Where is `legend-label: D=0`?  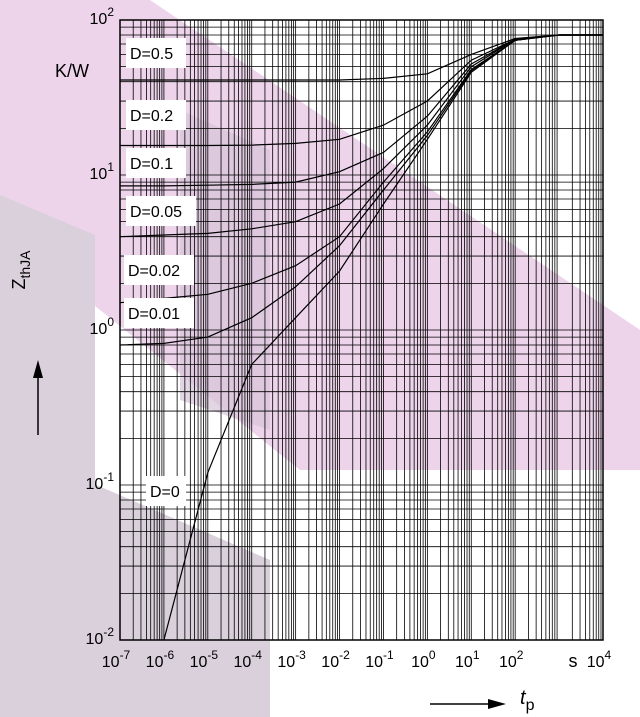 legend-label: D=0 is located at coordinates (165, 492).